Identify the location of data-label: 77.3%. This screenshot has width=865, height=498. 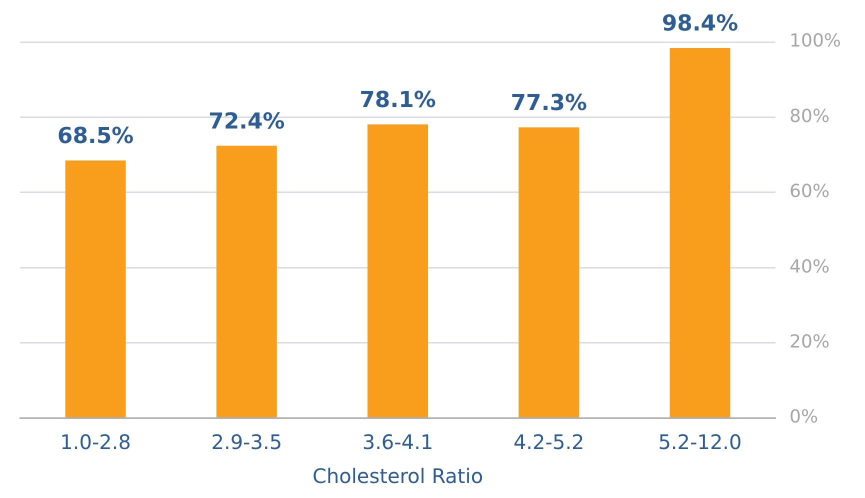
(549, 103).